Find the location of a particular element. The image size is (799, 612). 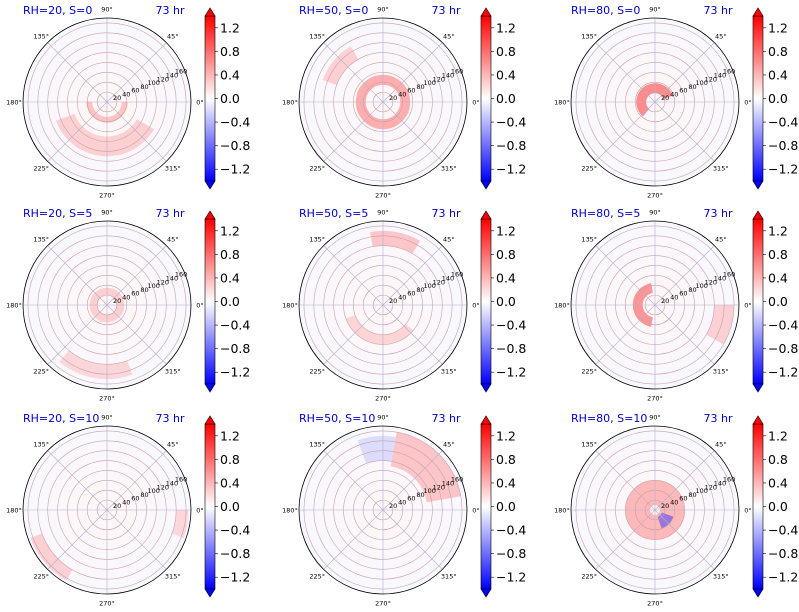

panel-title: RH=20, S=10 is located at coordinates (61, 418).